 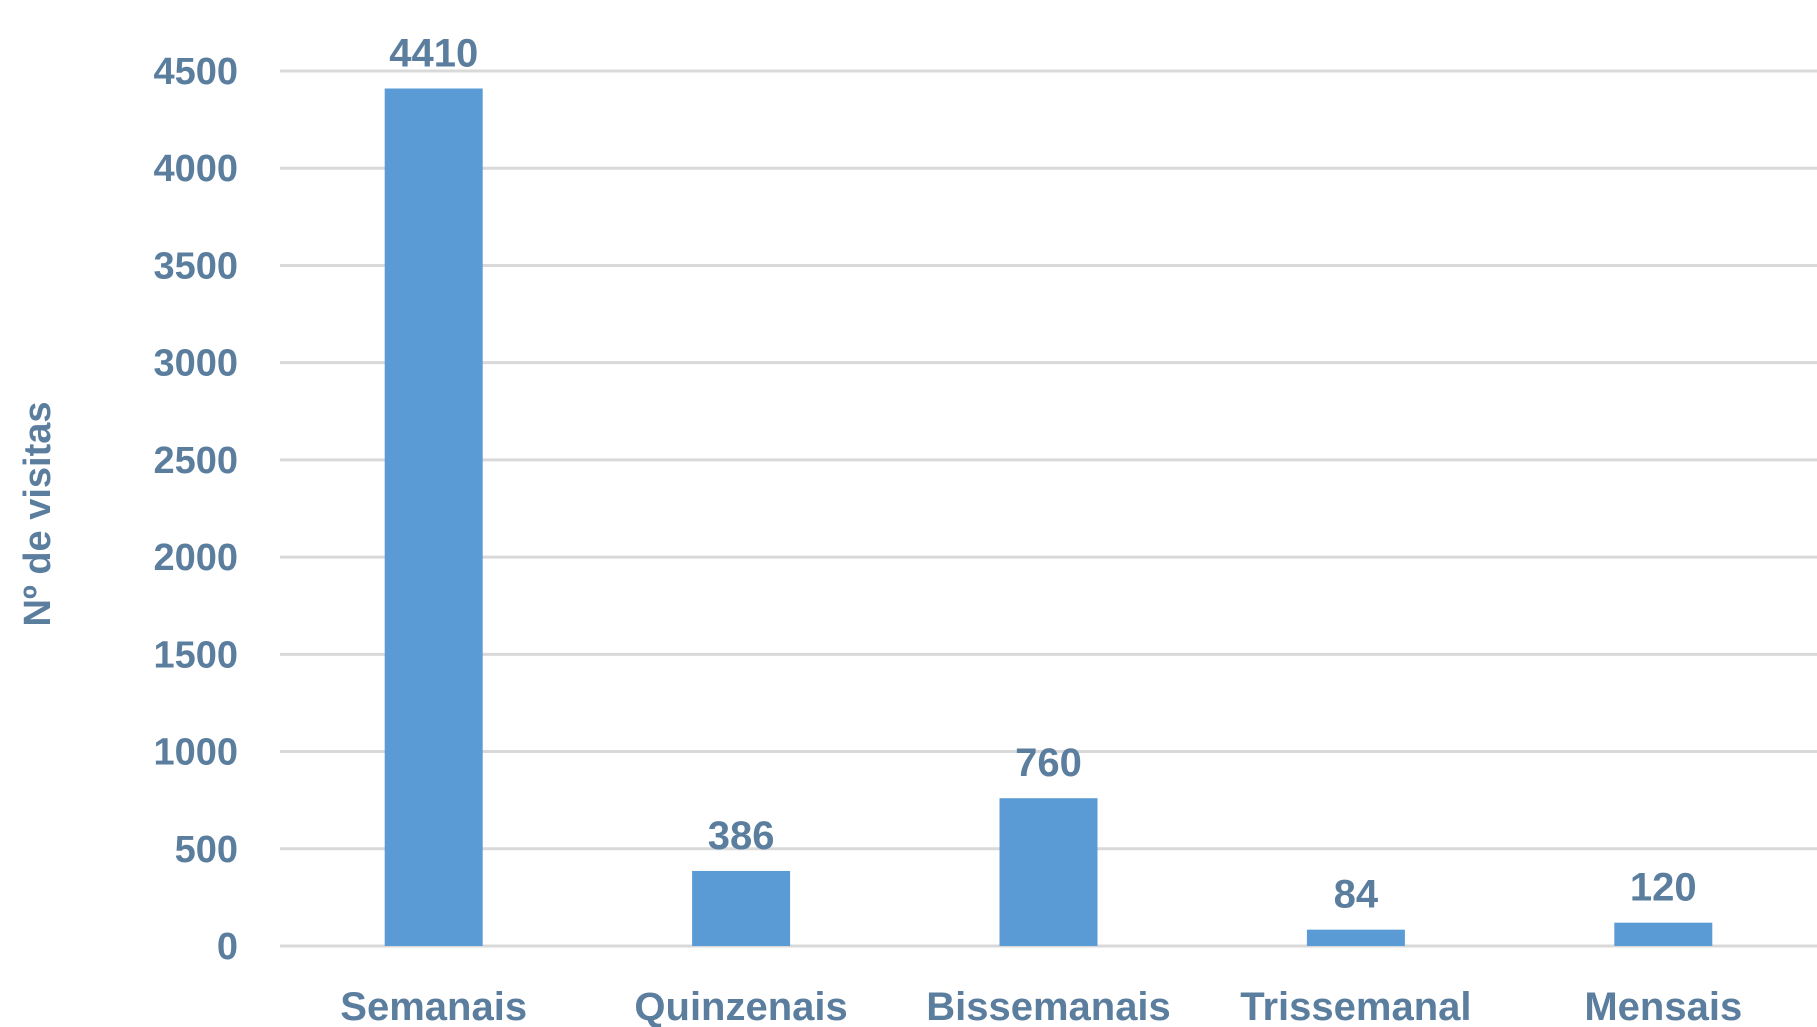 What do you see at coordinates (195, 72) in the screenshot?
I see `y-tick-label: 4500` at bounding box center [195, 72].